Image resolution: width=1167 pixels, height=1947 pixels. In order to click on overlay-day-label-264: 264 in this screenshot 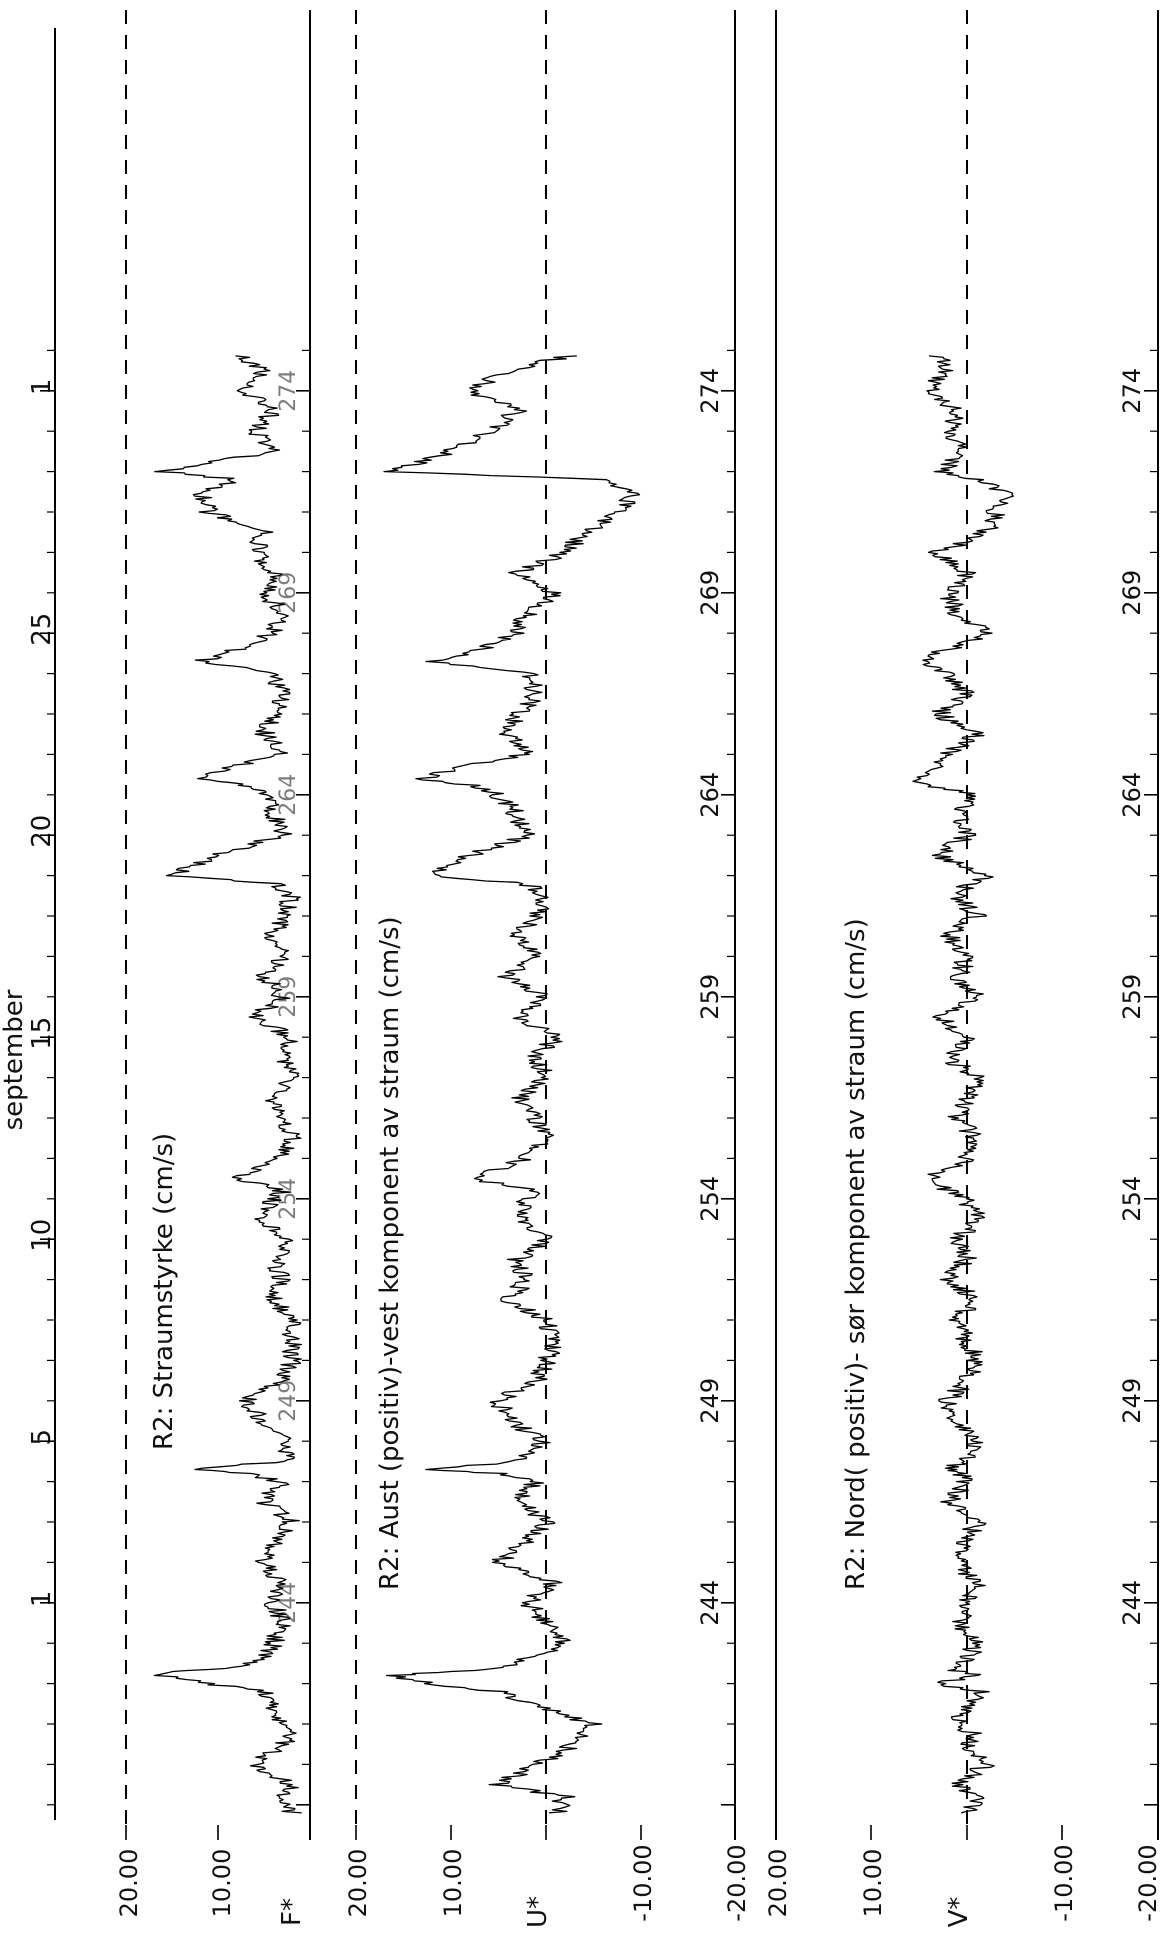, I will do `click(288, 795)`.